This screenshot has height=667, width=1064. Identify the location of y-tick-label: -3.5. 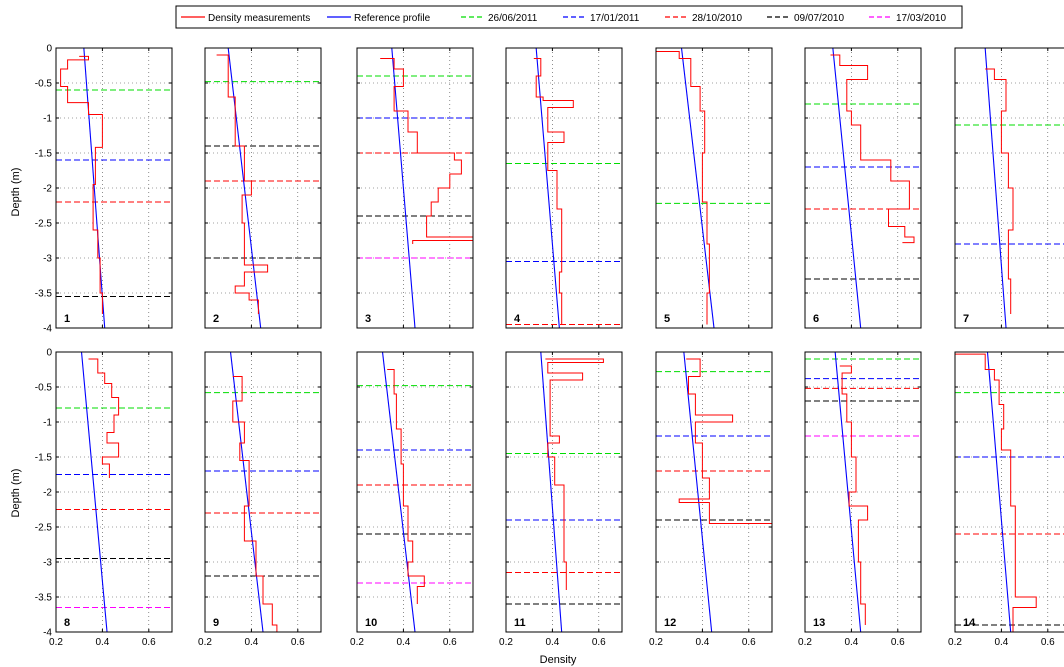
(44, 294).